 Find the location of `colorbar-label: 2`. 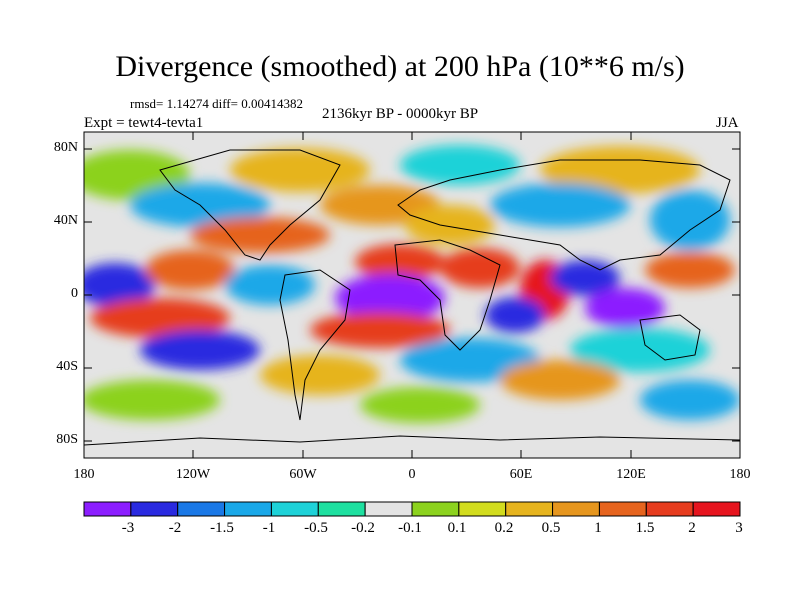

colorbar-label: 2 is located at coordinates (692, 528).